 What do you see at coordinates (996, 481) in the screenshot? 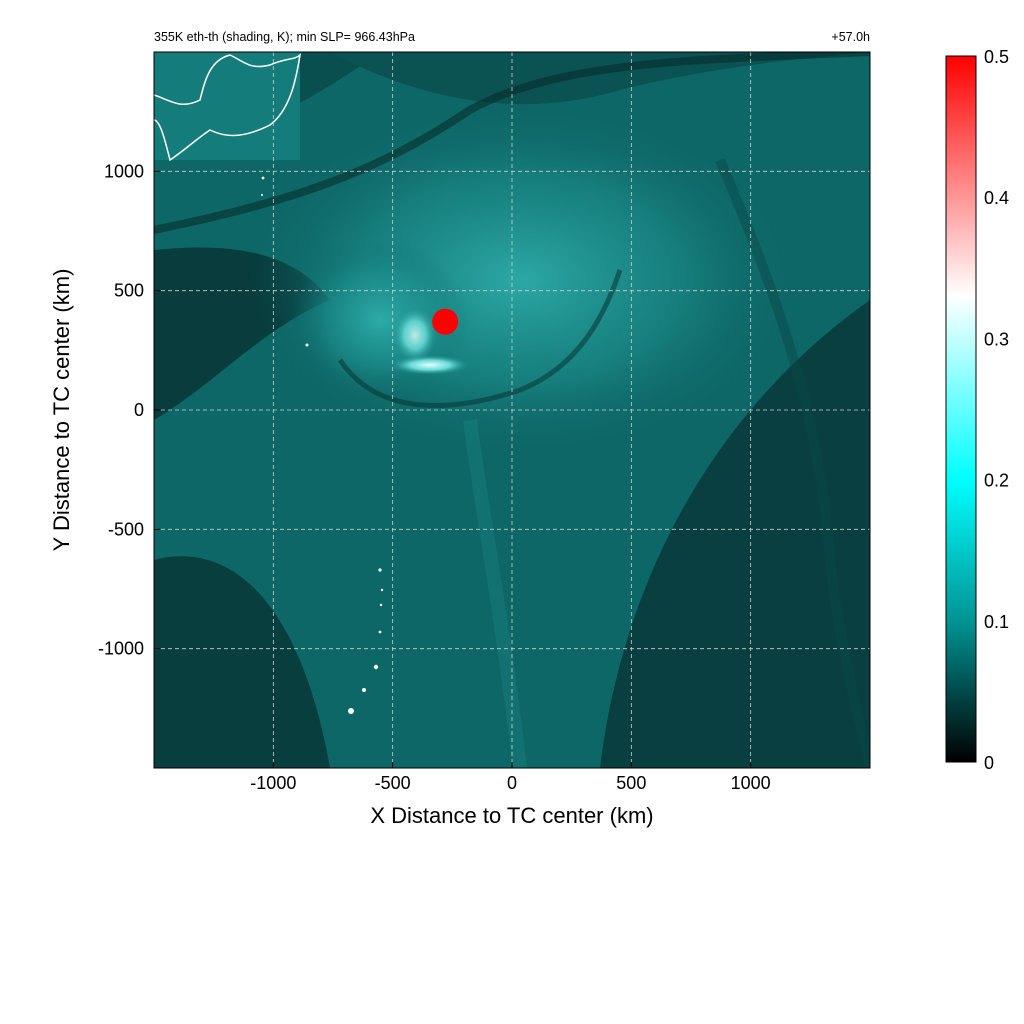
I see `colorbar-tick-label: 0.2` at bounding box center [996, 481].